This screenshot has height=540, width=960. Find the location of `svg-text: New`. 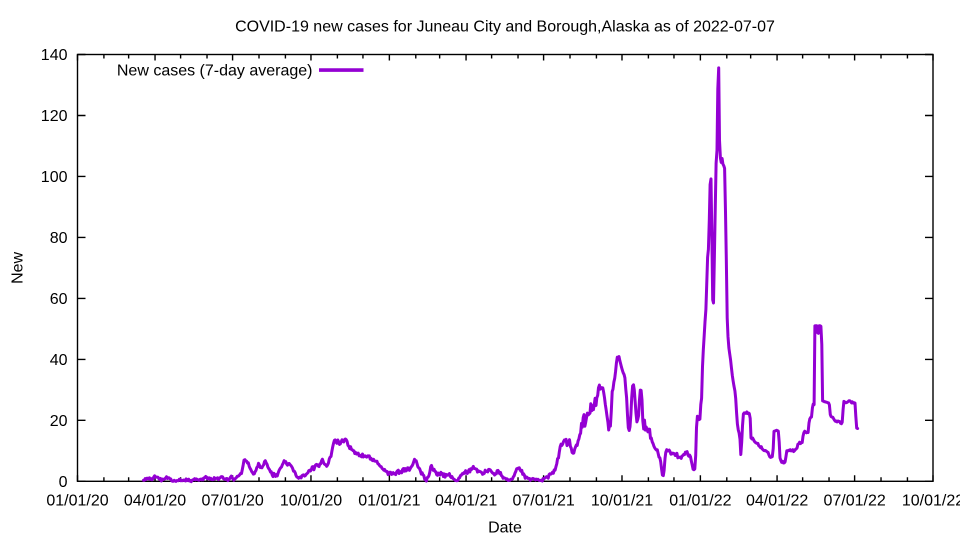

svg-text: New is located at coordinates (18, 267).